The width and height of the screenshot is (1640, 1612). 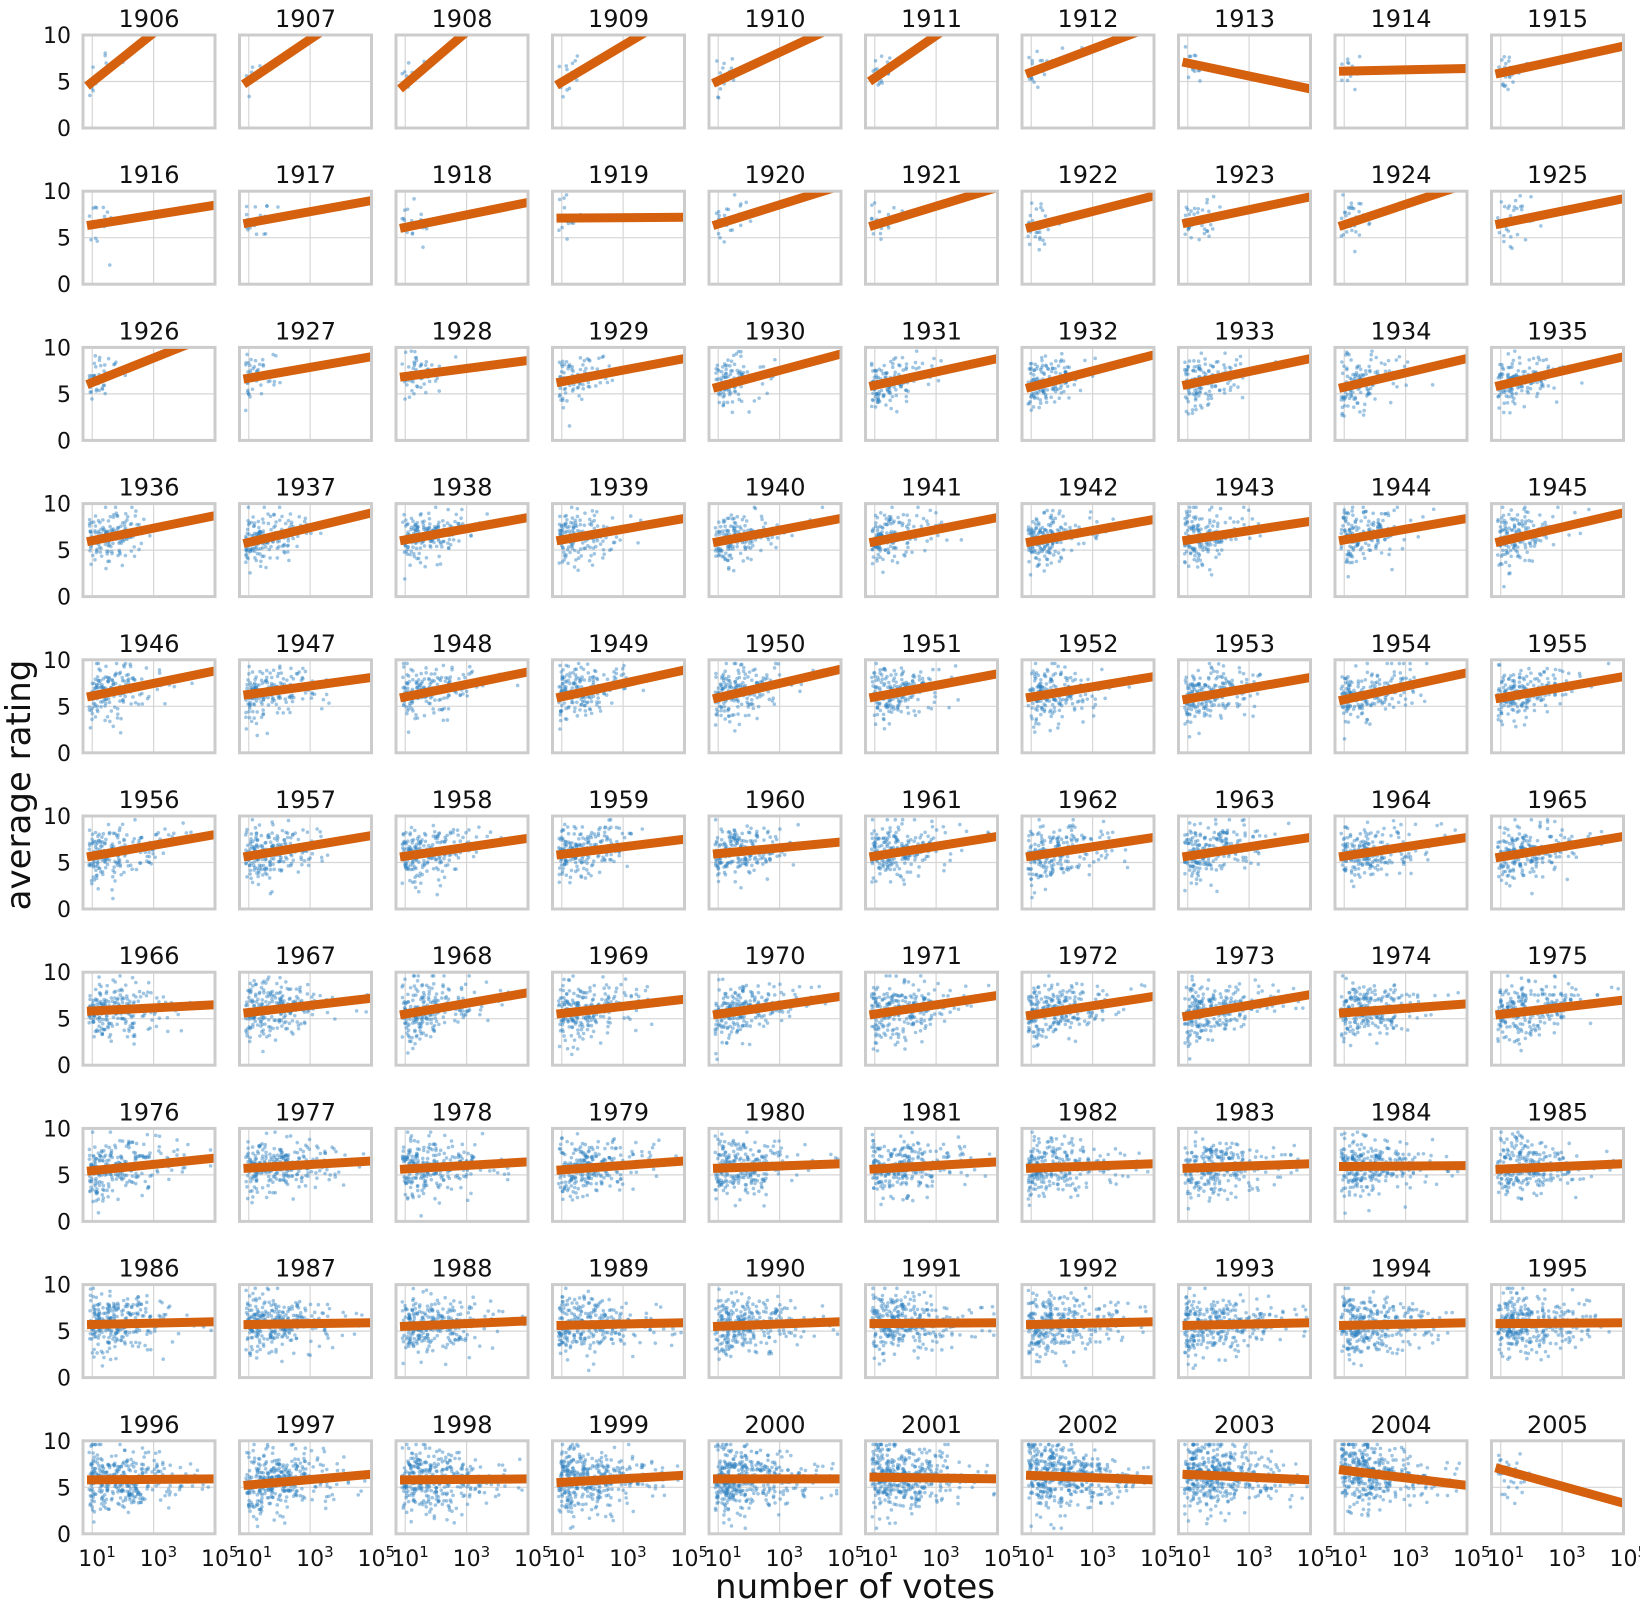 I want to click on panel-title: 1911, so click(x=931, y=19).